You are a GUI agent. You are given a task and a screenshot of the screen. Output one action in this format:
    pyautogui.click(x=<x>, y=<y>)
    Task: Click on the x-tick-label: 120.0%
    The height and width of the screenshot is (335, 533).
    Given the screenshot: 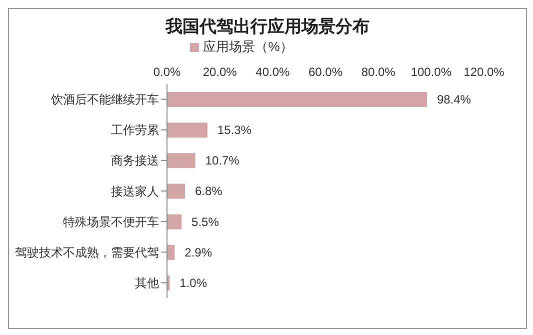 What is the action you would take?
    pyautogui.click(x=484, y=72)
    